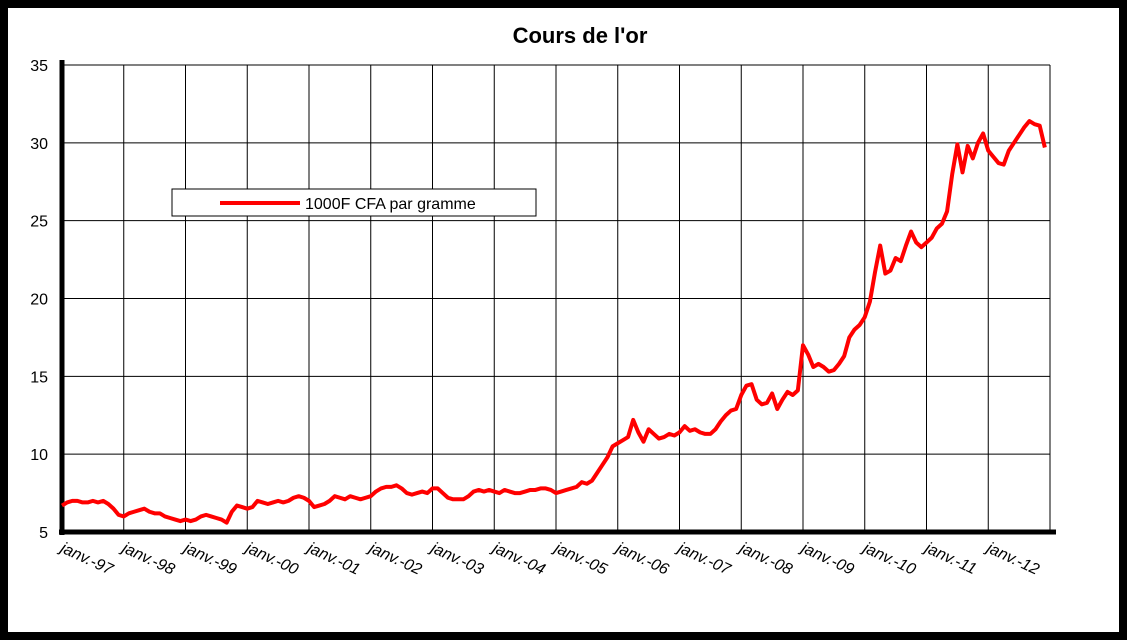 The width and height of the screenshot is (1127, 640). Describe the element at coordinates (39, 222) in the screenshot. I see `y-tick-label: 25` at that location.